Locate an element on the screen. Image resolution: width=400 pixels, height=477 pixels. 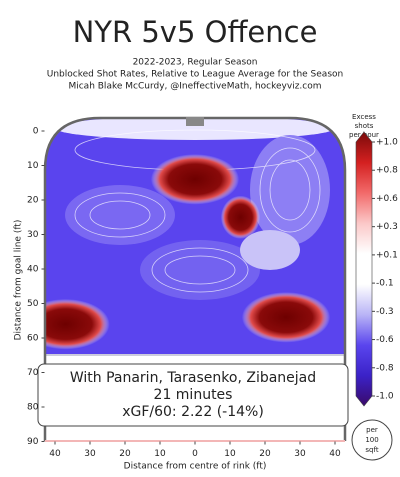
y-tick-label: 90 is located at coordinates (33, 442).